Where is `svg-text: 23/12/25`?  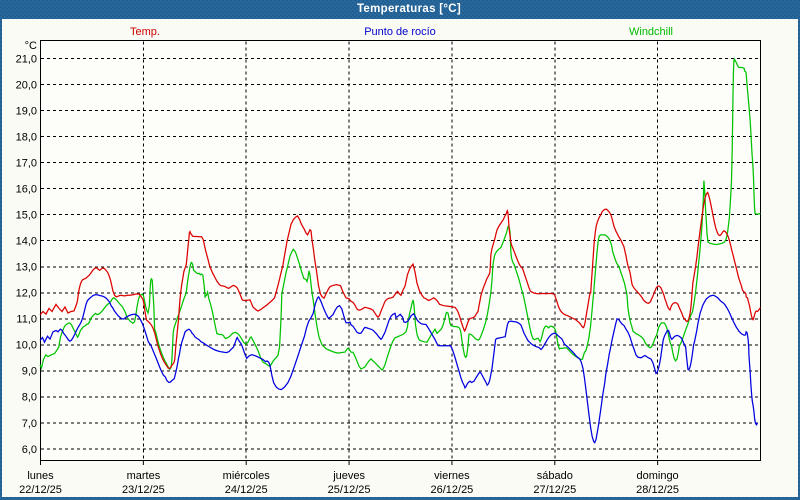 svg-text: 23/12/25 is located at coordinates (143, 490).